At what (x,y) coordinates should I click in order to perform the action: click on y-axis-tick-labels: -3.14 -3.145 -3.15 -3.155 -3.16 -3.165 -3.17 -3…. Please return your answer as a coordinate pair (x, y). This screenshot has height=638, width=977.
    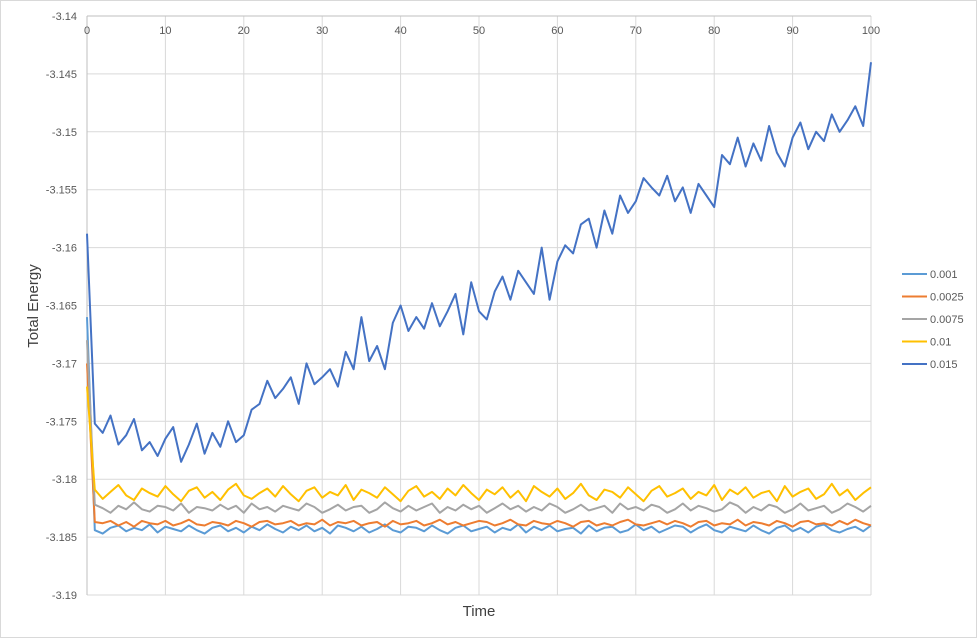
    Looking at the image, I should click on (61, 306).